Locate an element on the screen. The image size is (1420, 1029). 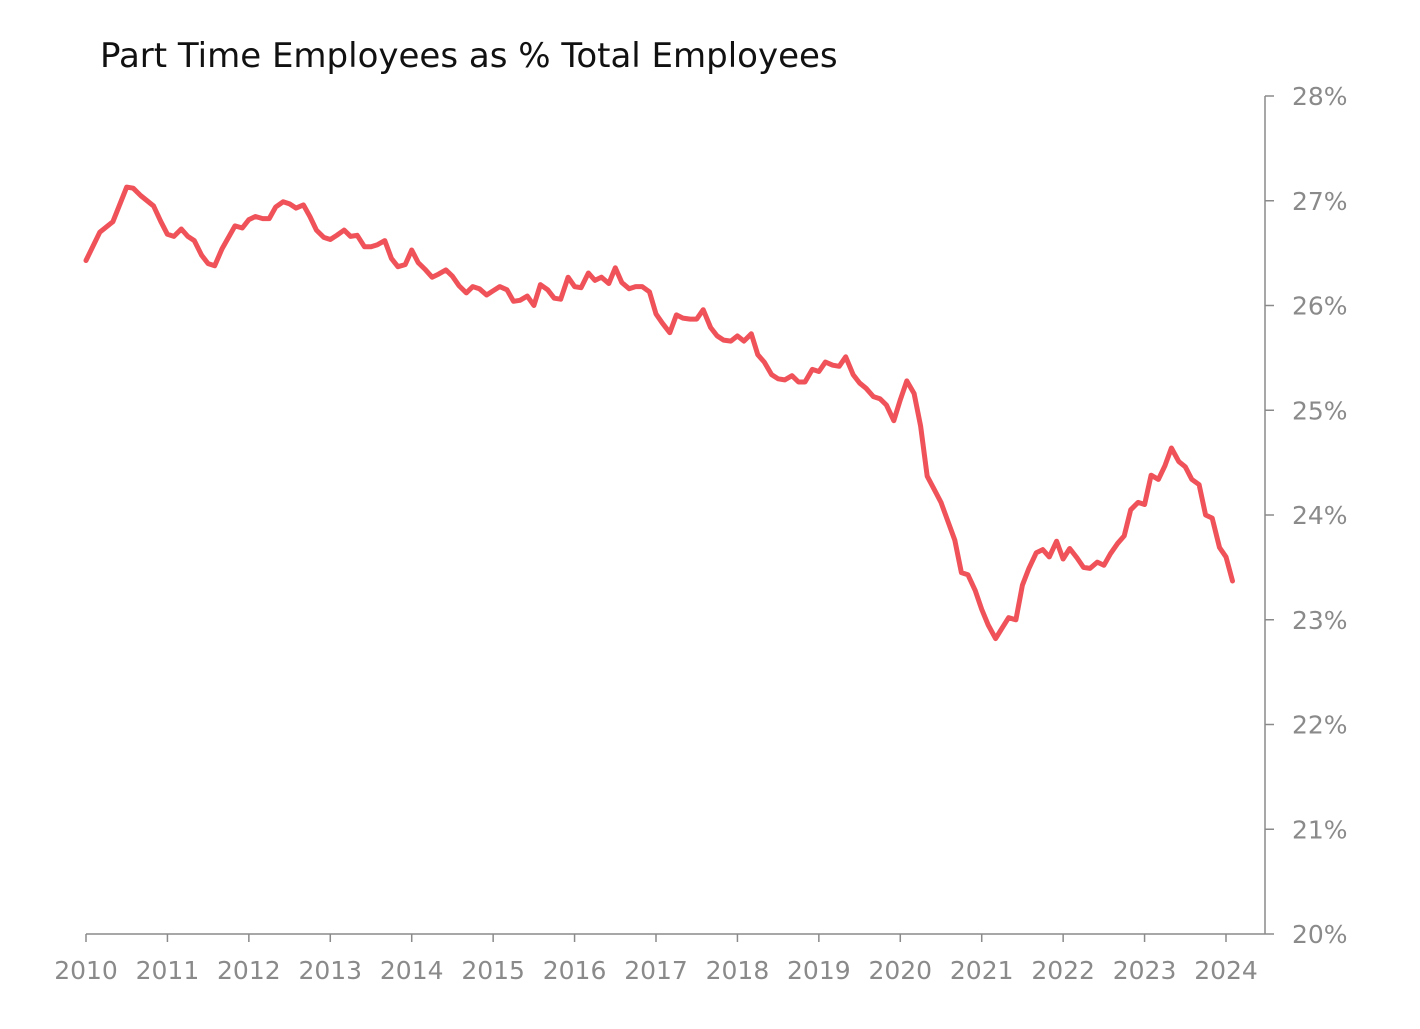
x-tick-label: 2024 is located at coordinates (1226, 970).